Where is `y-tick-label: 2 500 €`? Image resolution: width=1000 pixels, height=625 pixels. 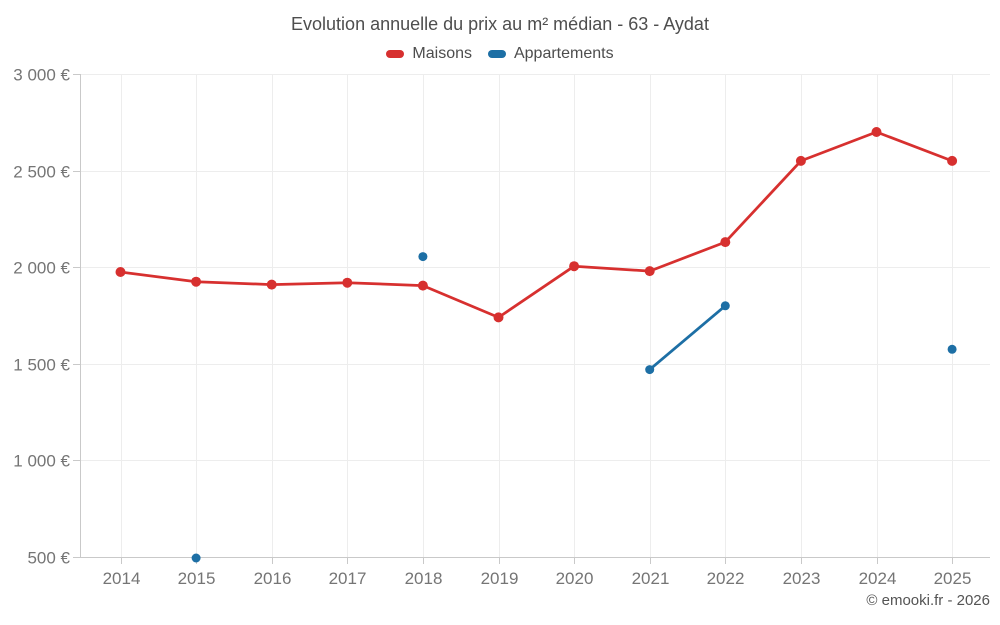 y-tick-label: 2 500 € is located at coordinates (41, 172).